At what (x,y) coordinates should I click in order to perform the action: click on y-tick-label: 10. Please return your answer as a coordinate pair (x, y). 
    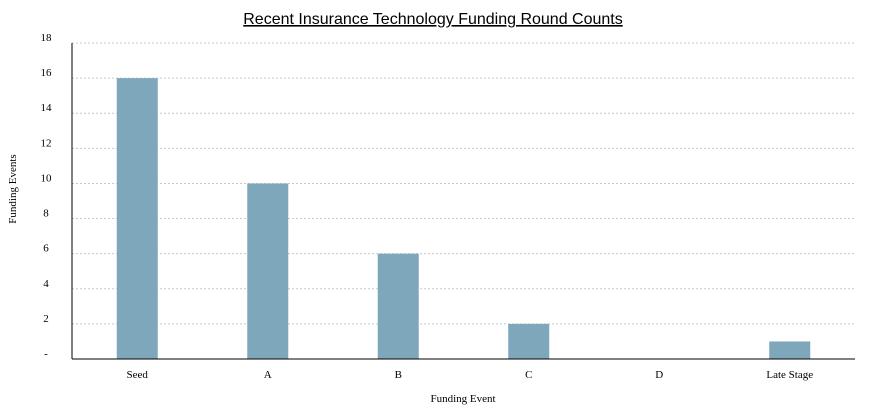
    Looking at the image, I should click on (47, 178).